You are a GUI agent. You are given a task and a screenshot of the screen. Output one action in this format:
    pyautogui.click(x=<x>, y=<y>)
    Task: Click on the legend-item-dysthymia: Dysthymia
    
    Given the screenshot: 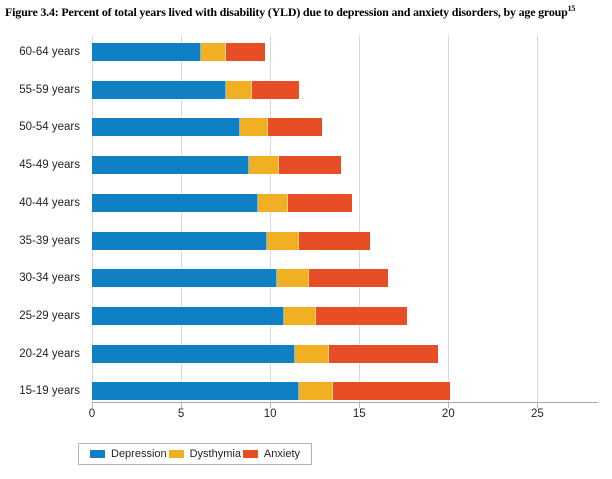 What is the action you would take?
    pyautogui.click(x=204, y=453)
    